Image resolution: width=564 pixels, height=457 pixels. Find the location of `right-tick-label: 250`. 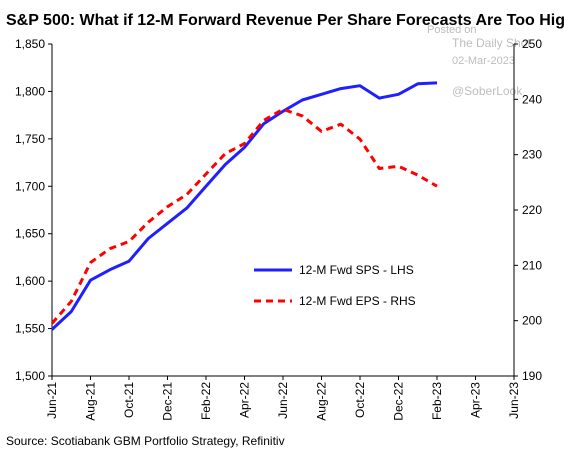

right-tick-label: 250 is located at coordinates (532, 44).